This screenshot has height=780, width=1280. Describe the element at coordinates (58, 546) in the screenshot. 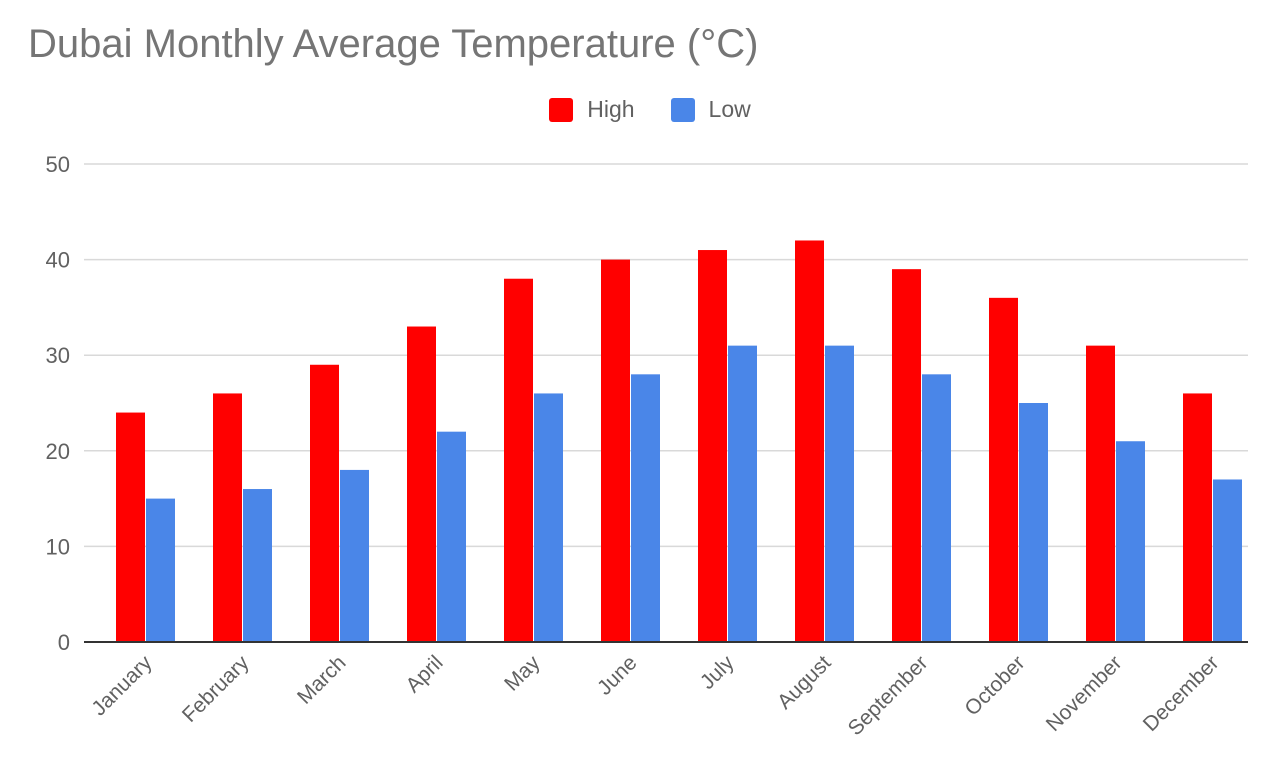

I see `y-tick-label: 10` at that location.